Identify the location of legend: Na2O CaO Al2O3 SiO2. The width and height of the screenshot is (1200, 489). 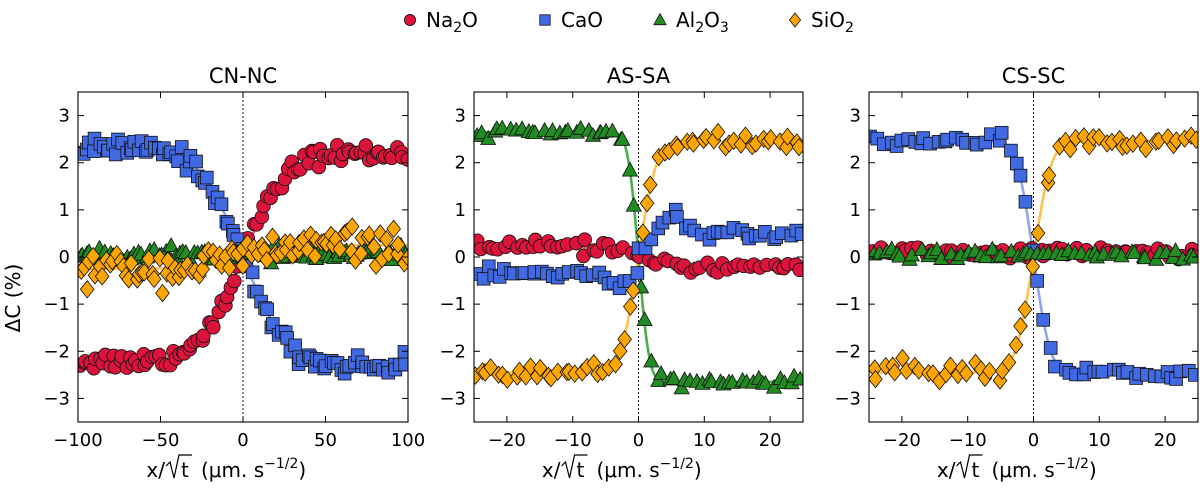
(629, 22).